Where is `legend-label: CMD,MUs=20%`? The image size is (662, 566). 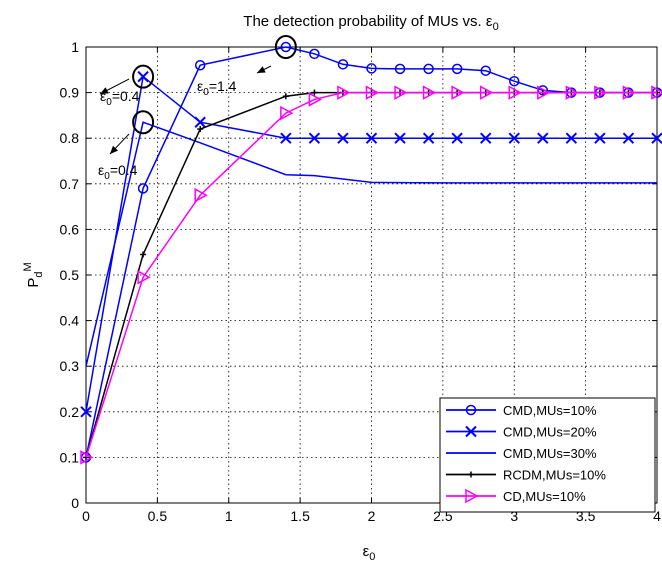
legend-label: CMD,MUs=20% is located at coordinates (550, 432).